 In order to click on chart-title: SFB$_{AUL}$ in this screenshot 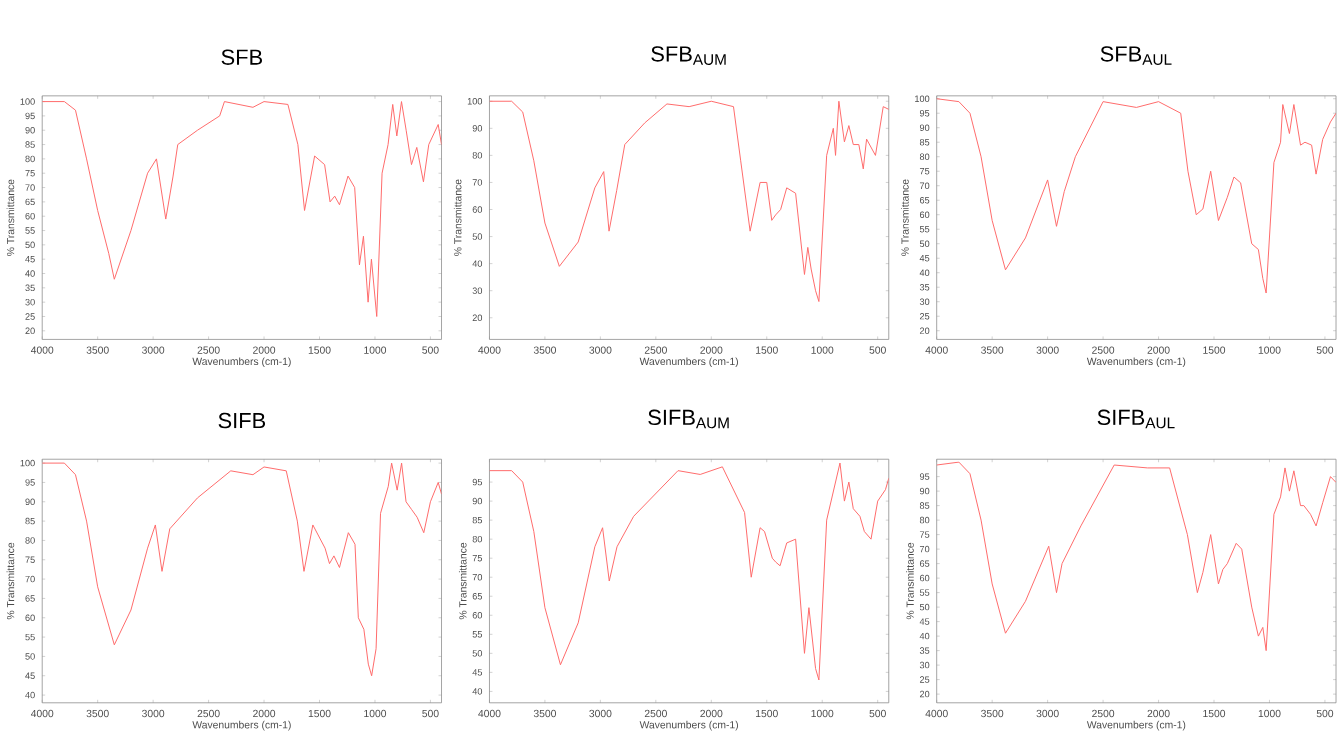, I will do `click(1136, 55)`.